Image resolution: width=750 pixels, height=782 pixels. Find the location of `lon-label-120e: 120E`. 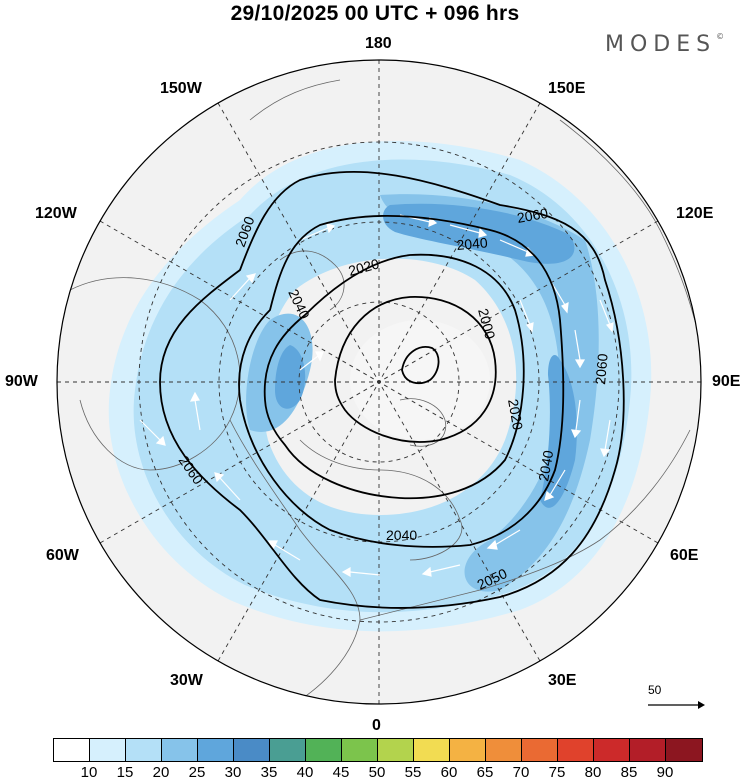

lon-label-120e: 120E is located at coordinates (695, 213).